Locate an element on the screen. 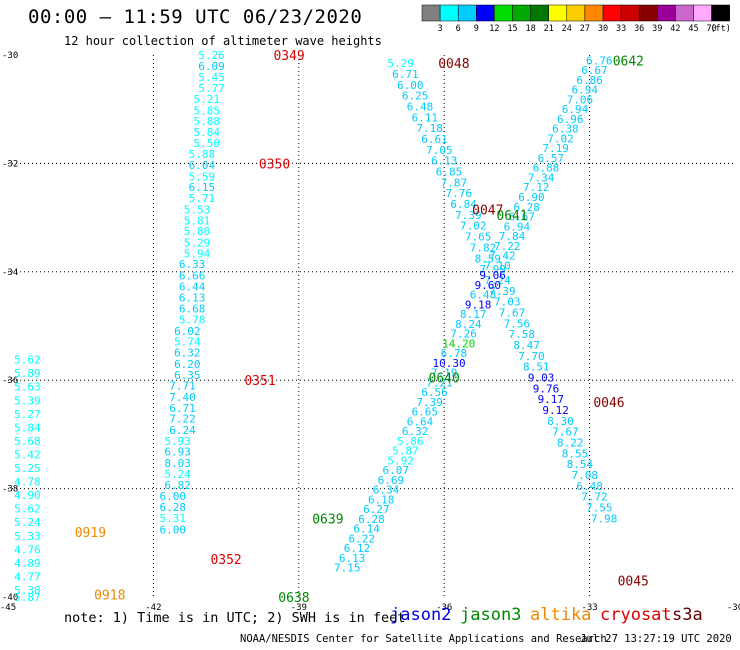  x-tick-label: -33 is located at coordinates (589, 608).